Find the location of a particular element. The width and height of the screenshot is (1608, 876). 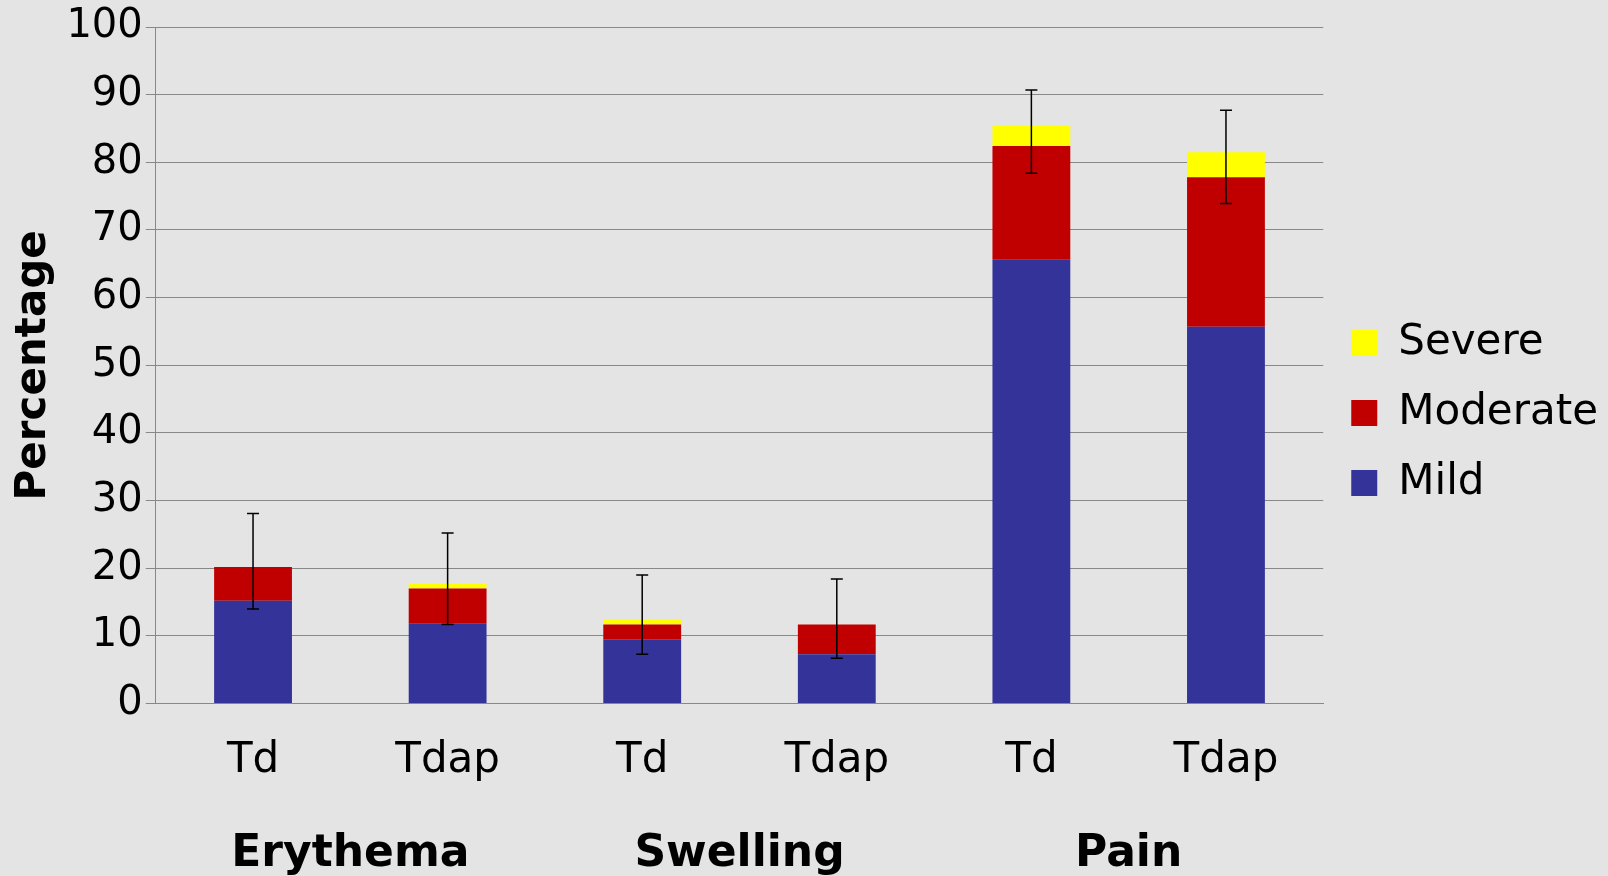

y-tick-label: 50 is located at coordinates (117, 361).